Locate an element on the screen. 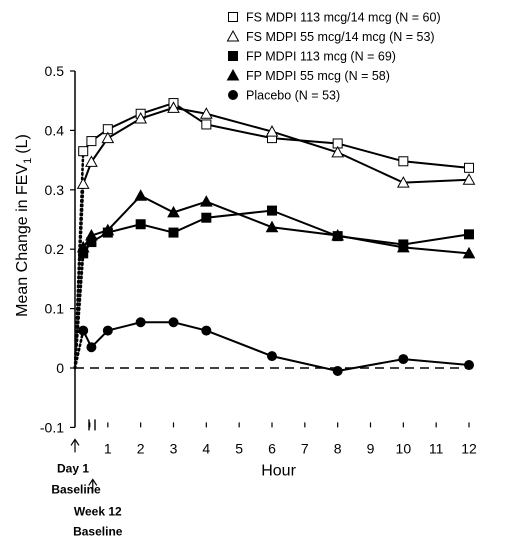  x-tick-label: 12 is located at coordinates (469, 448).